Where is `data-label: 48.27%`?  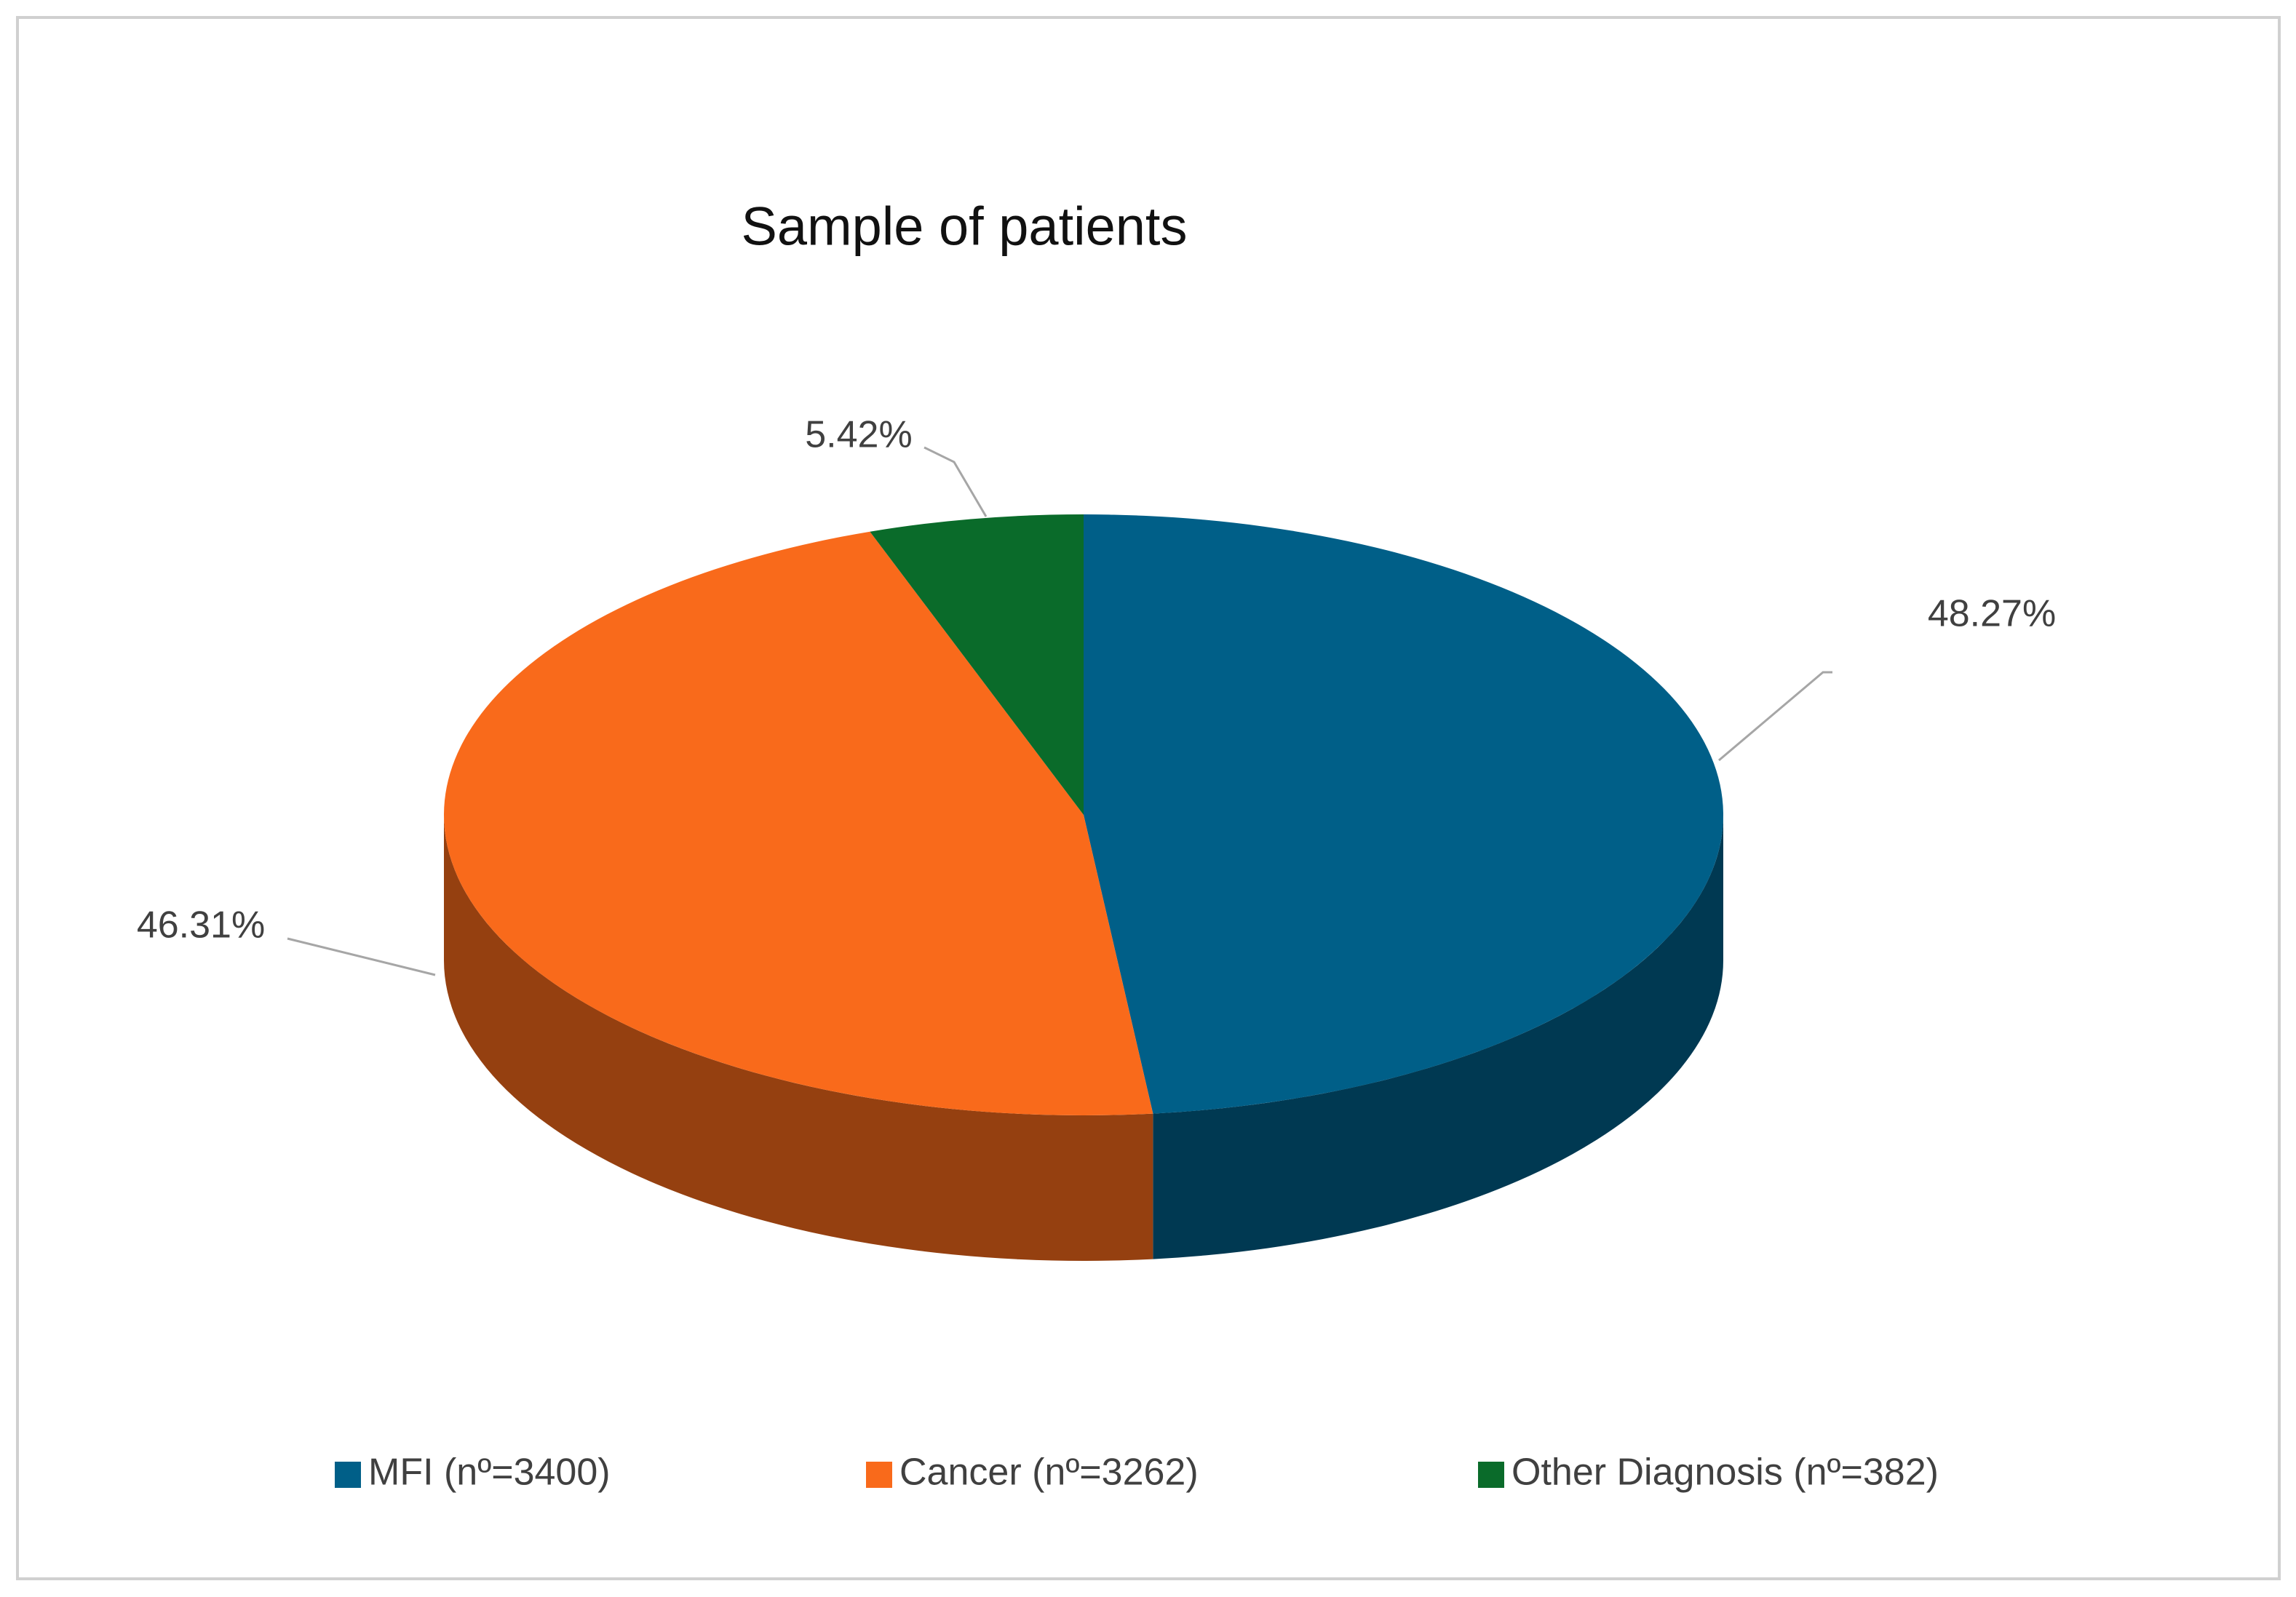
data-label: 48.27% is located at coordinates (1992, 614).